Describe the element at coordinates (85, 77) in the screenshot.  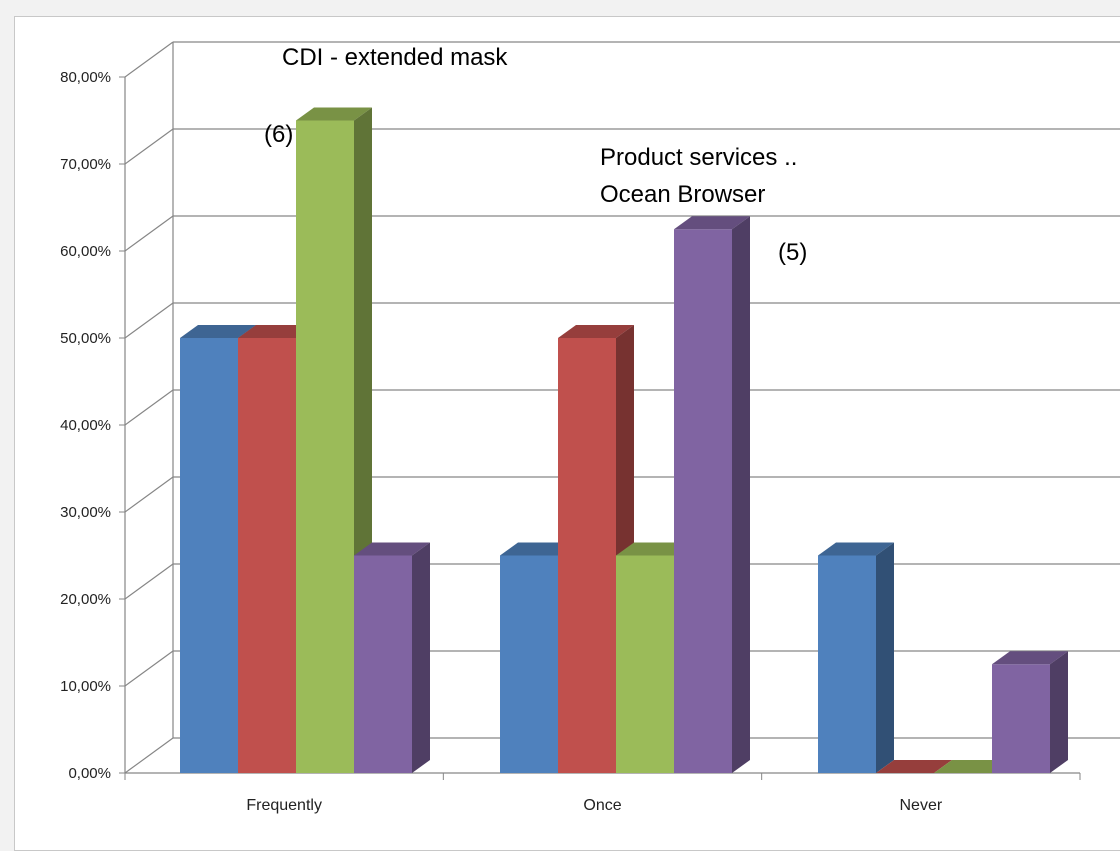
I see `y-tick-label: 80,00%` at that location.